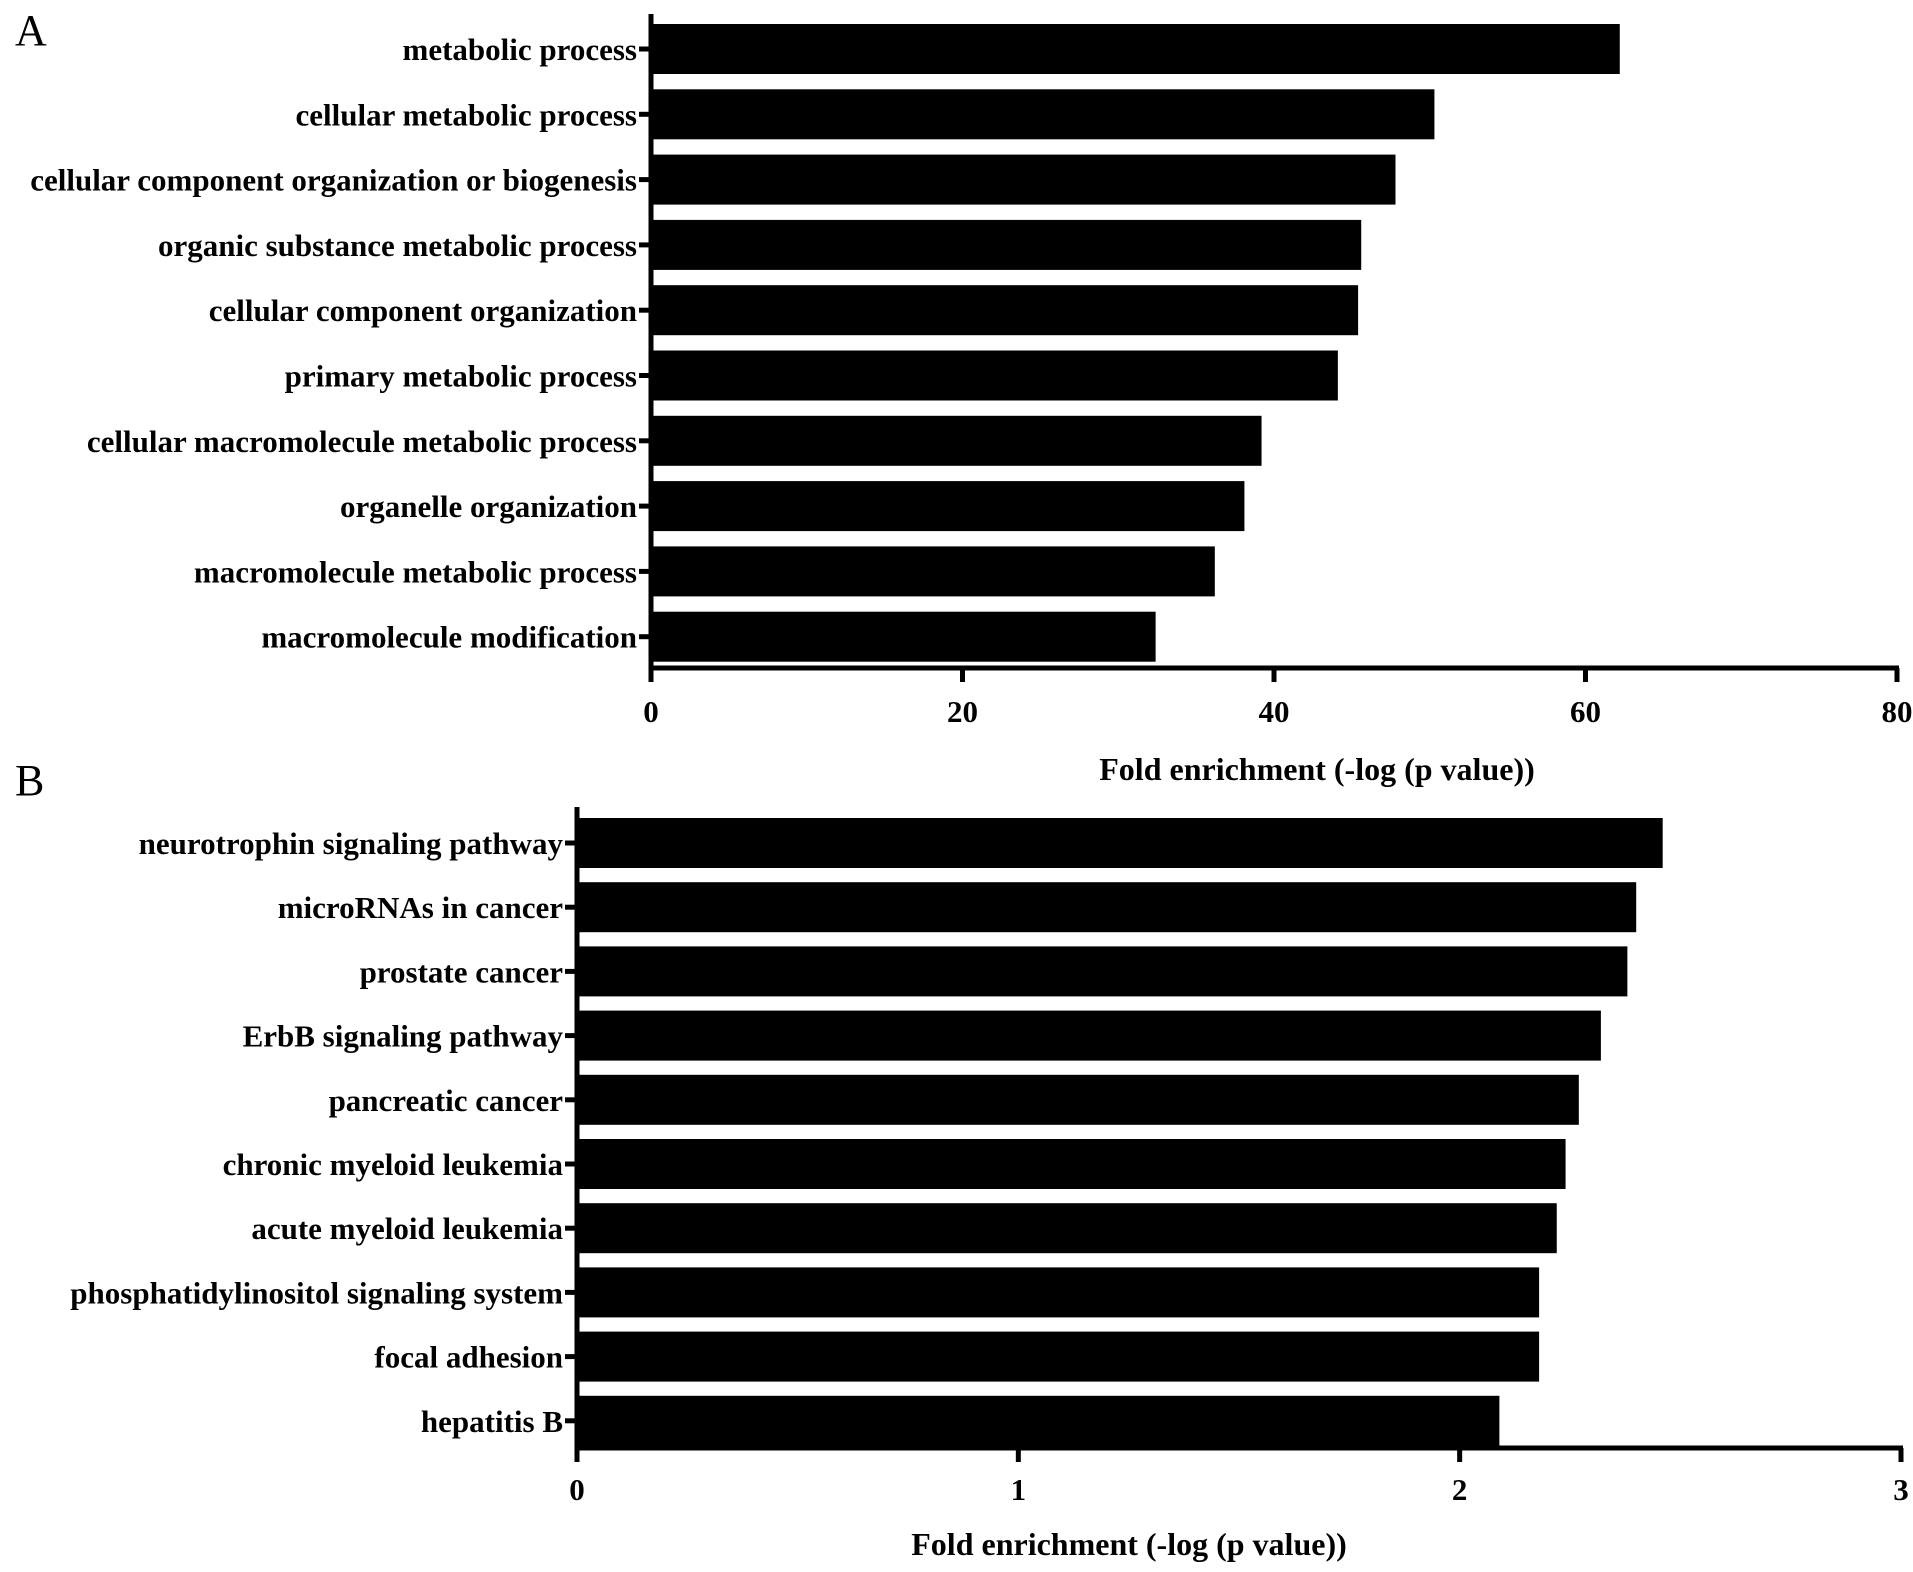 Image resolution: width=1913 pixels, height=1572 pixels. I want to click on panel-b-letter: B, so click(29, 780).